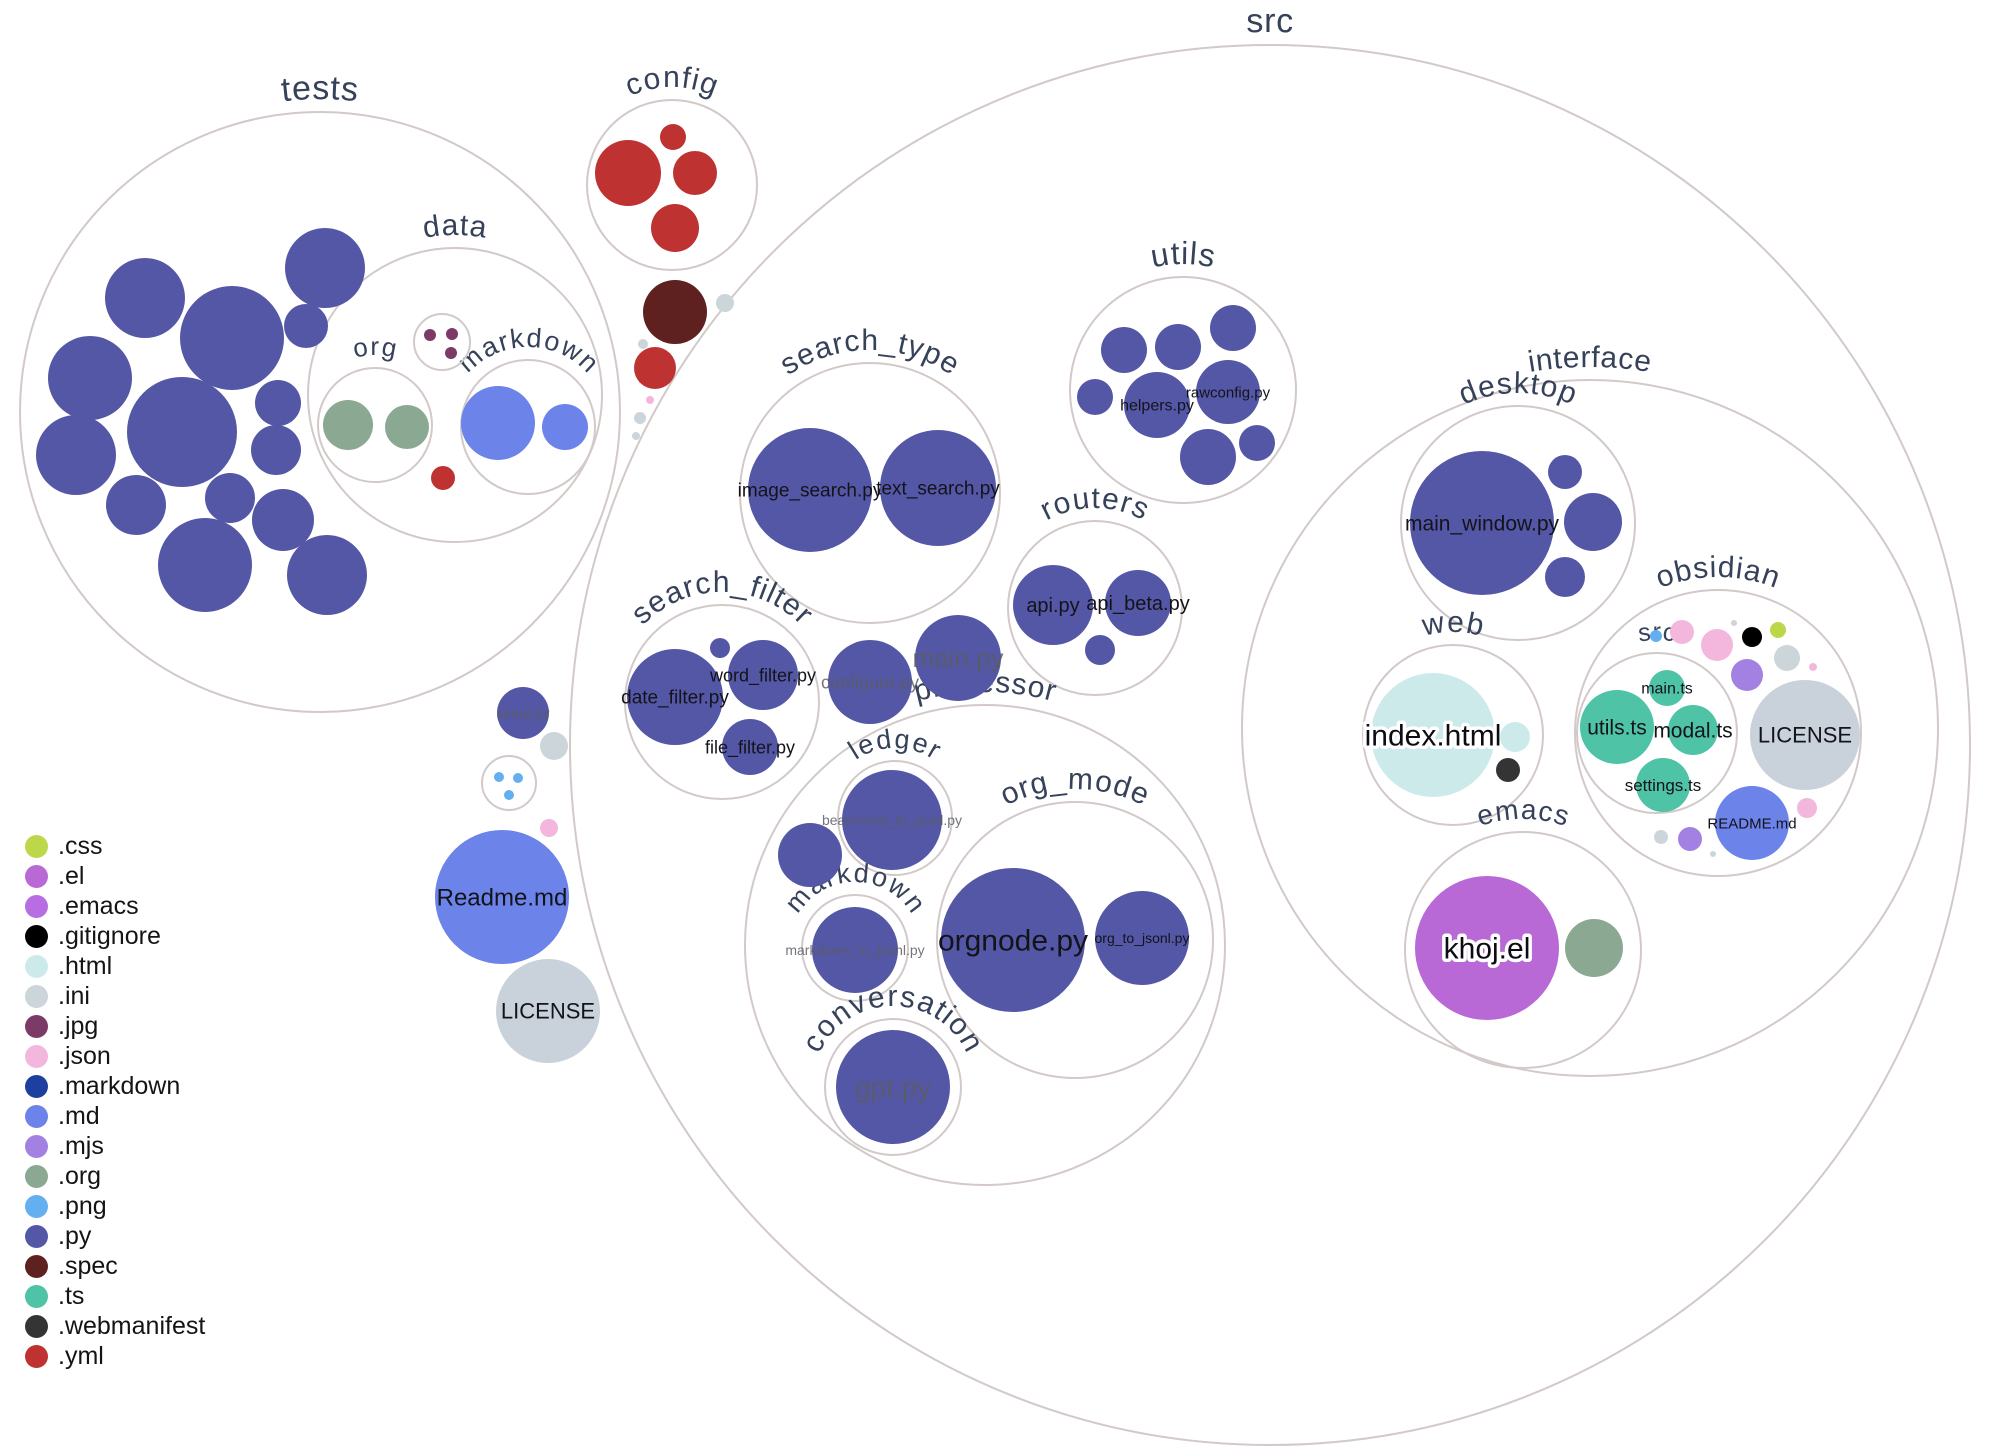 This screenshot has width=1995, height=1451. Describe the element at coordinates (1657, 733) in the screenshot. I see `folder-circle-src` at that location.